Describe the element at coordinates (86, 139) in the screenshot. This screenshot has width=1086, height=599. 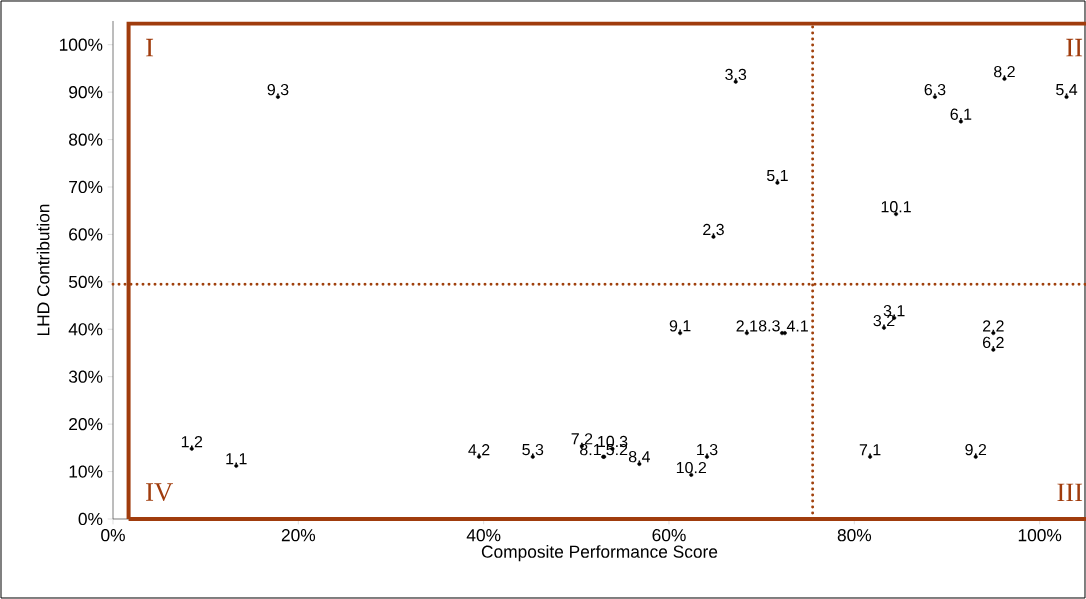
I see `y-tick-label: 80%` at that location.